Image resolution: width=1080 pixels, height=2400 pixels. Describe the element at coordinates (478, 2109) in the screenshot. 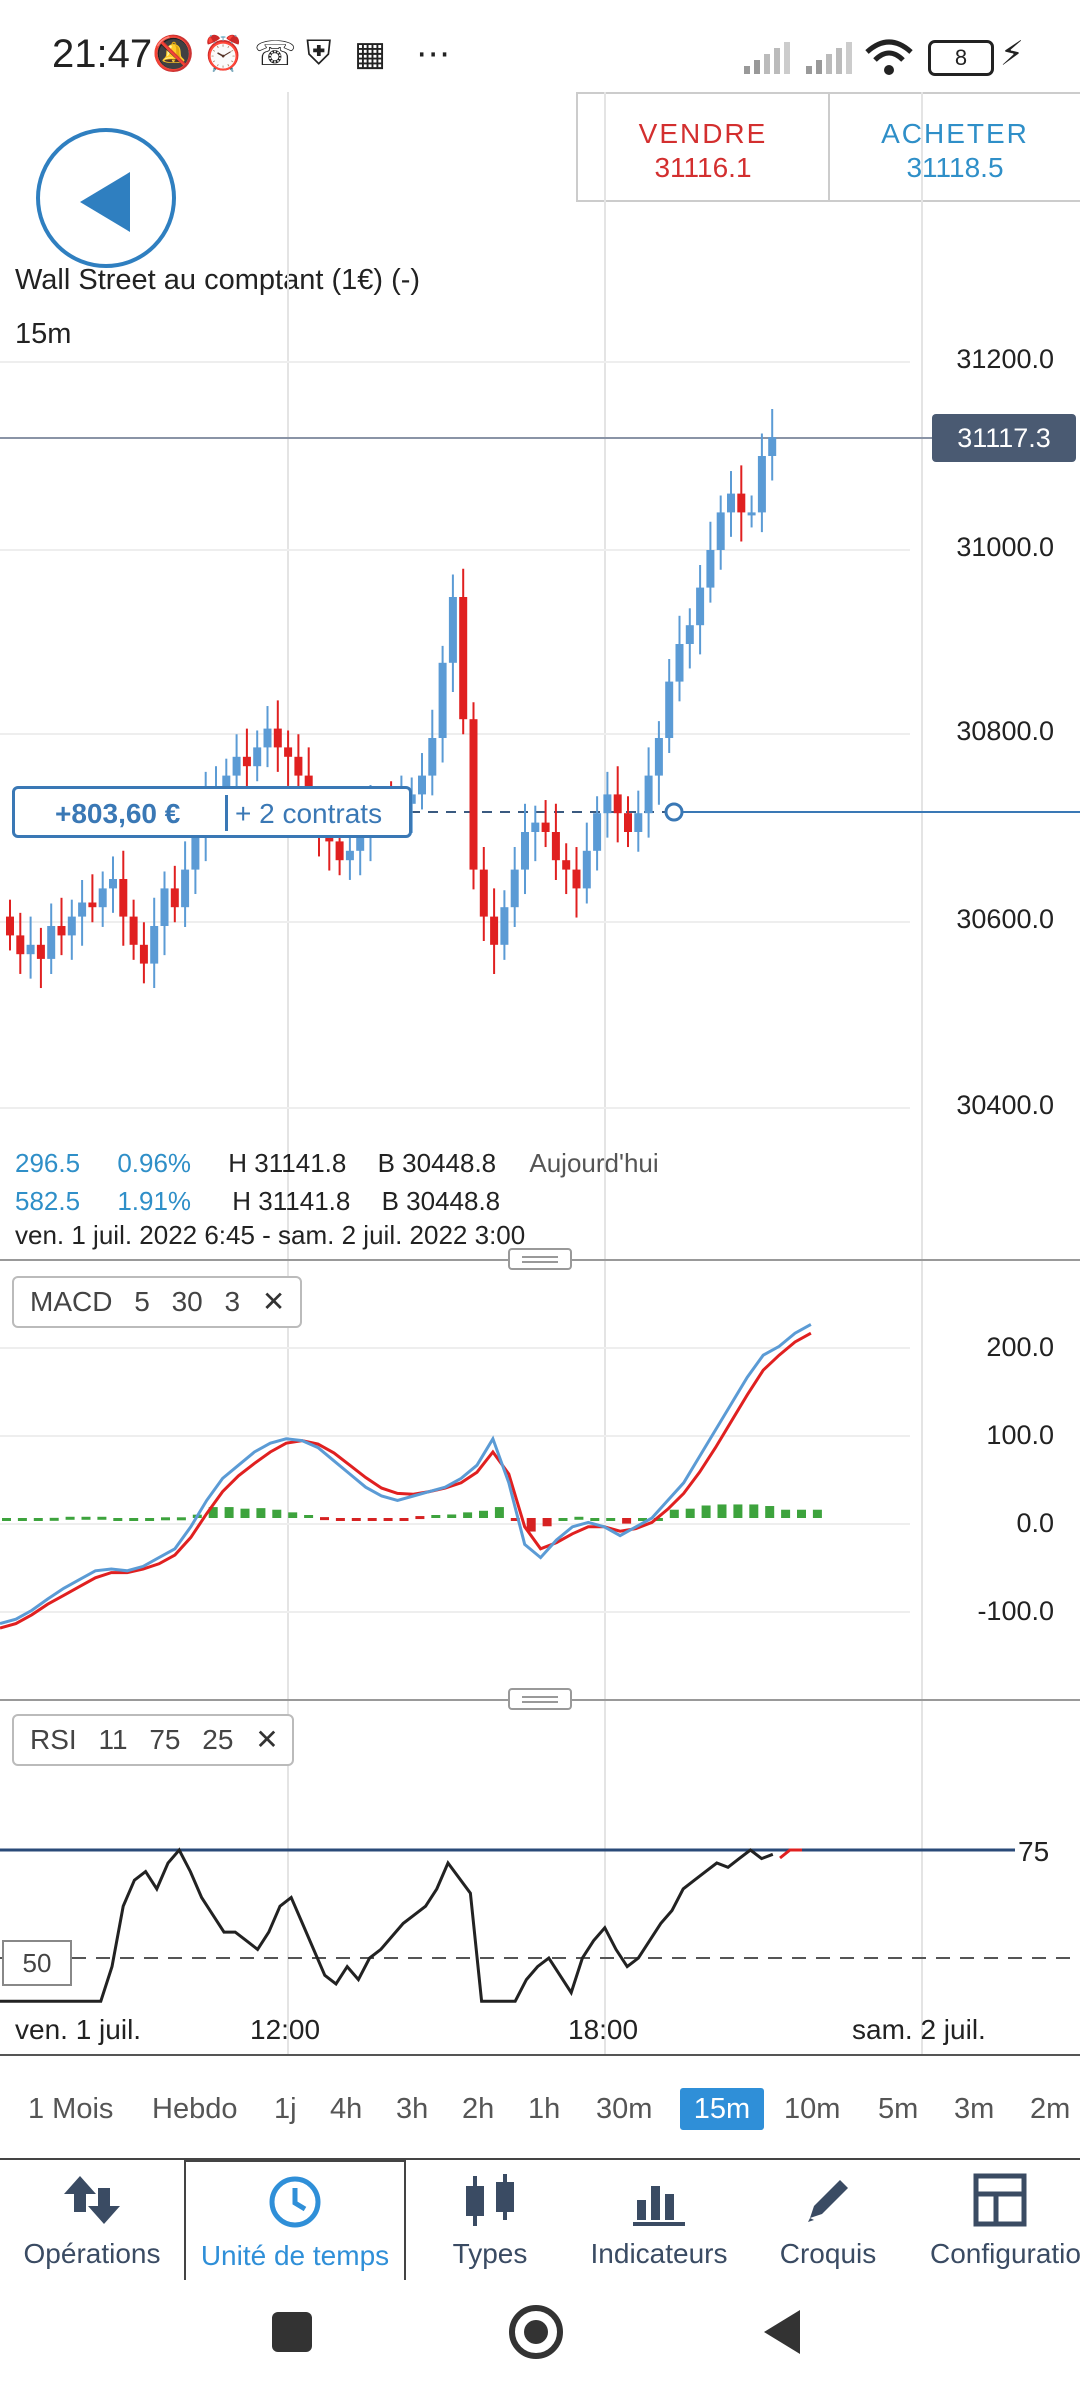

I see `timeframe-2h: 2h` at that location.